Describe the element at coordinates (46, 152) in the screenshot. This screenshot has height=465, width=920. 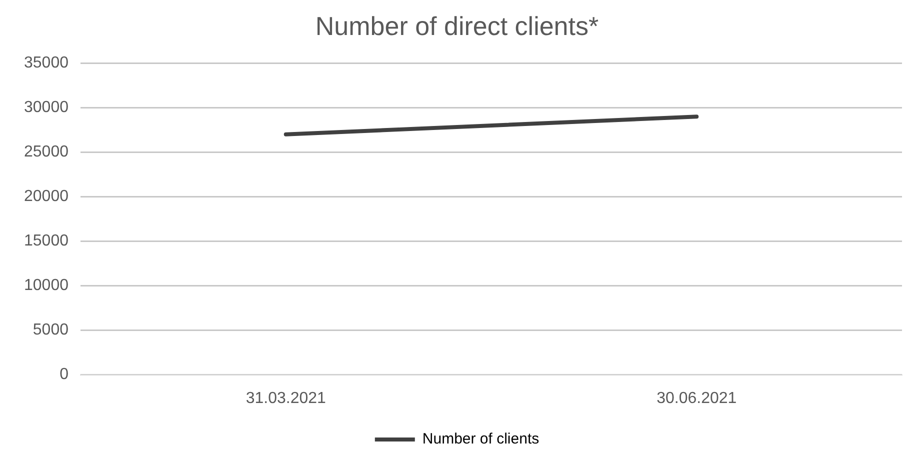
I see `y-tick-label: 25000` at that location.